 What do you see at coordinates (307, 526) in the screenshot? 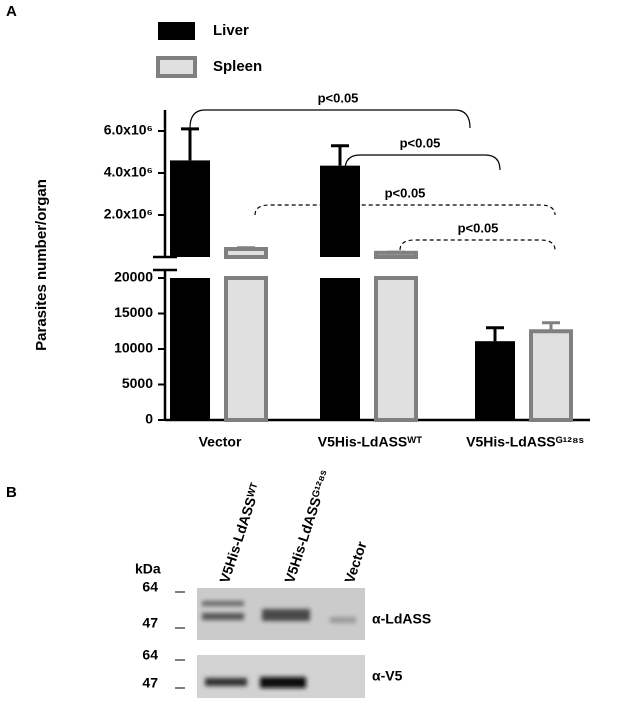
I see `lane-label: V5His-LdASSᴳ¹²⁸ˢ` at bounding box center [307, 526].